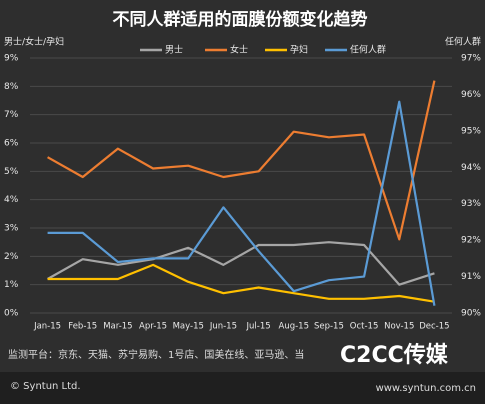  I want to click on y2-tick-label: 96%, so click(471, 95).